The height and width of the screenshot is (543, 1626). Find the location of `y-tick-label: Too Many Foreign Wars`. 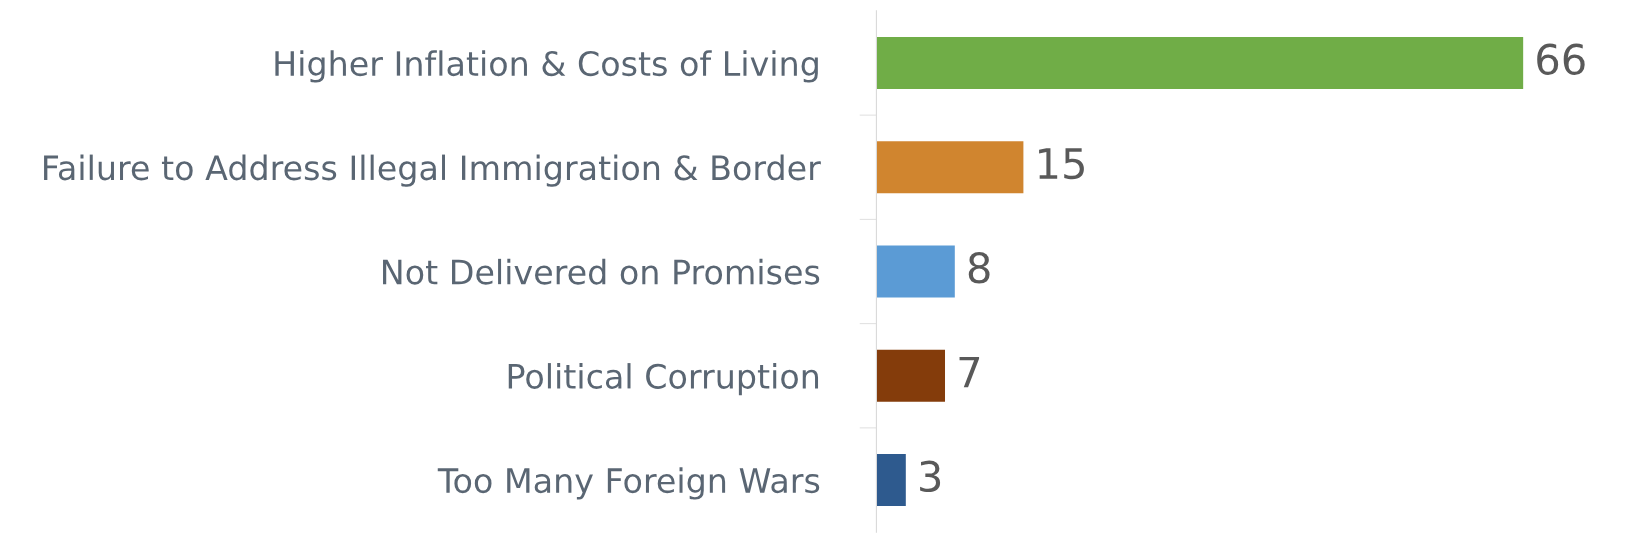

y-tick-label: Too Many Foreign Wars is located at coordinates (628, 483).